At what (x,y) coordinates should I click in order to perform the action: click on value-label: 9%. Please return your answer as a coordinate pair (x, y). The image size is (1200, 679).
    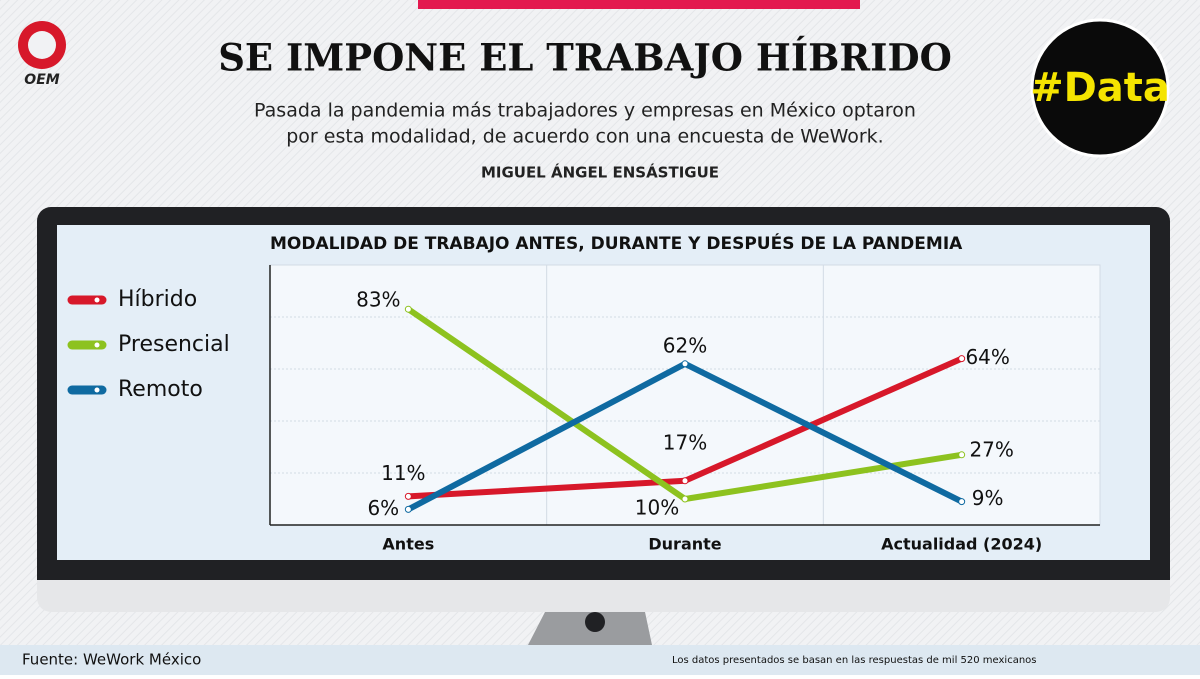
    Looking at the image, I should click on (988, 498).